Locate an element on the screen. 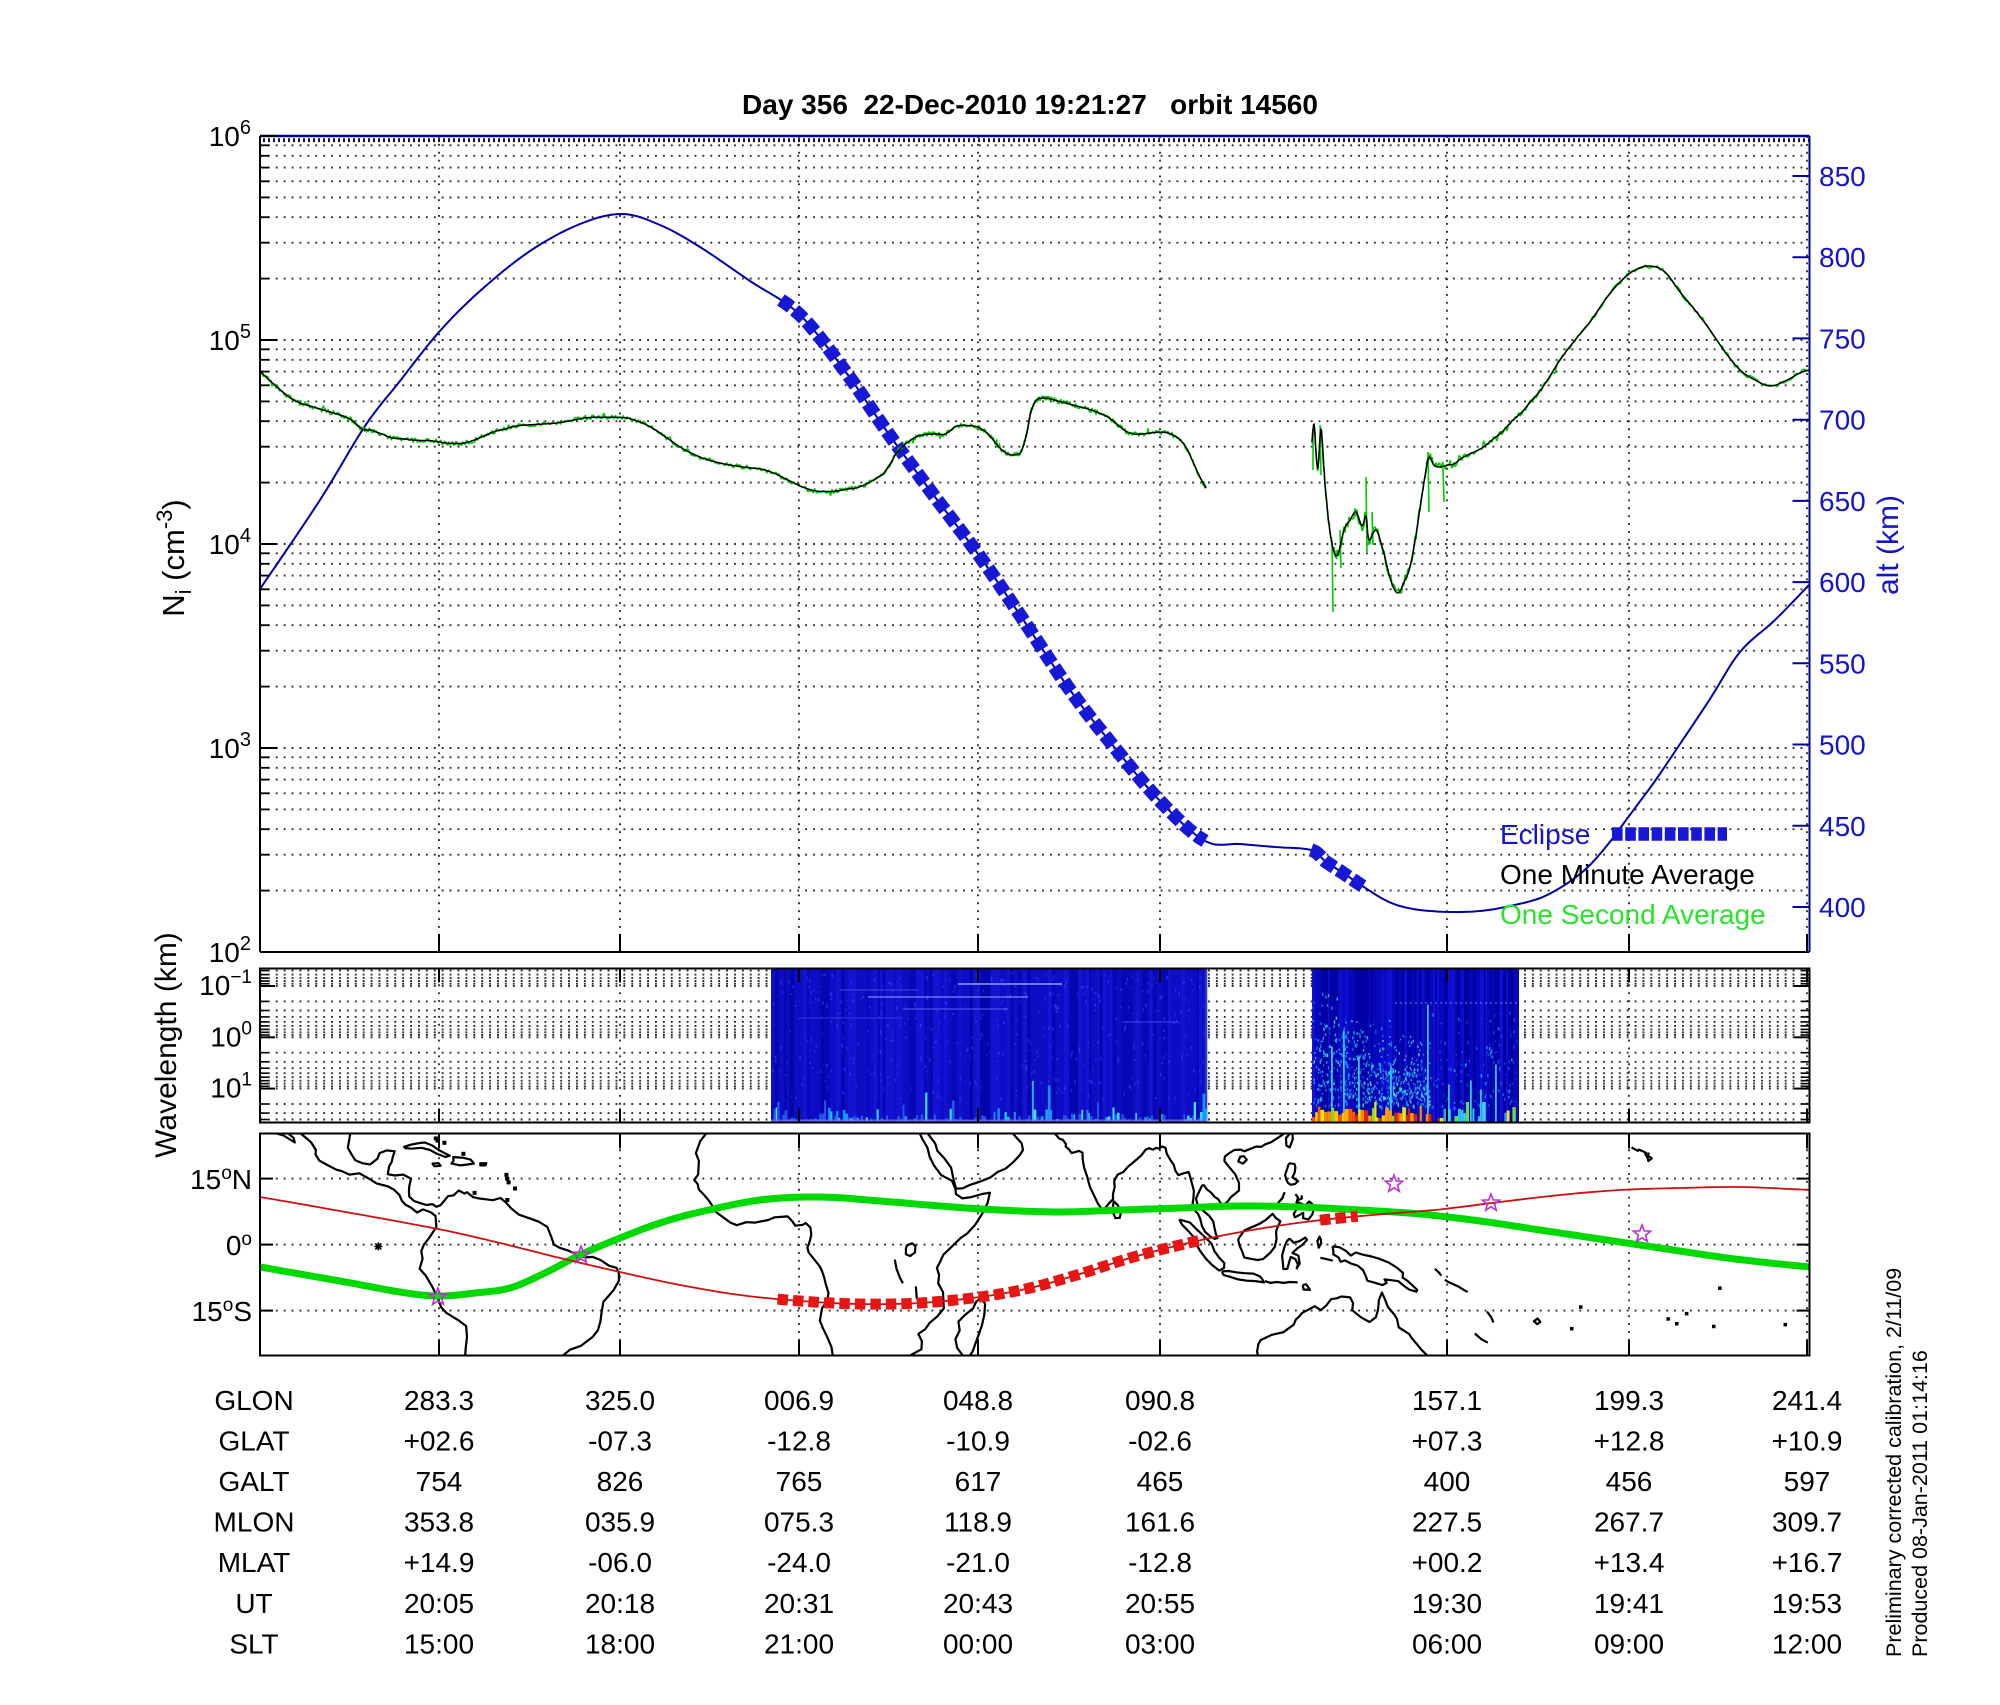 The height and width of the screenshot is (1705, 2000). svg-text: GLON is located at coordinates (253, 1400).